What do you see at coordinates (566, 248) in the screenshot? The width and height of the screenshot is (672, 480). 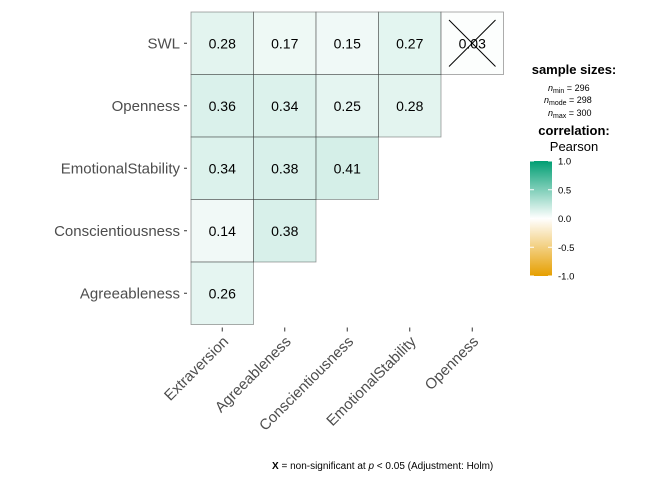 I see `colorbar-tick-label: -0.5` at bounding box center [566, 248].